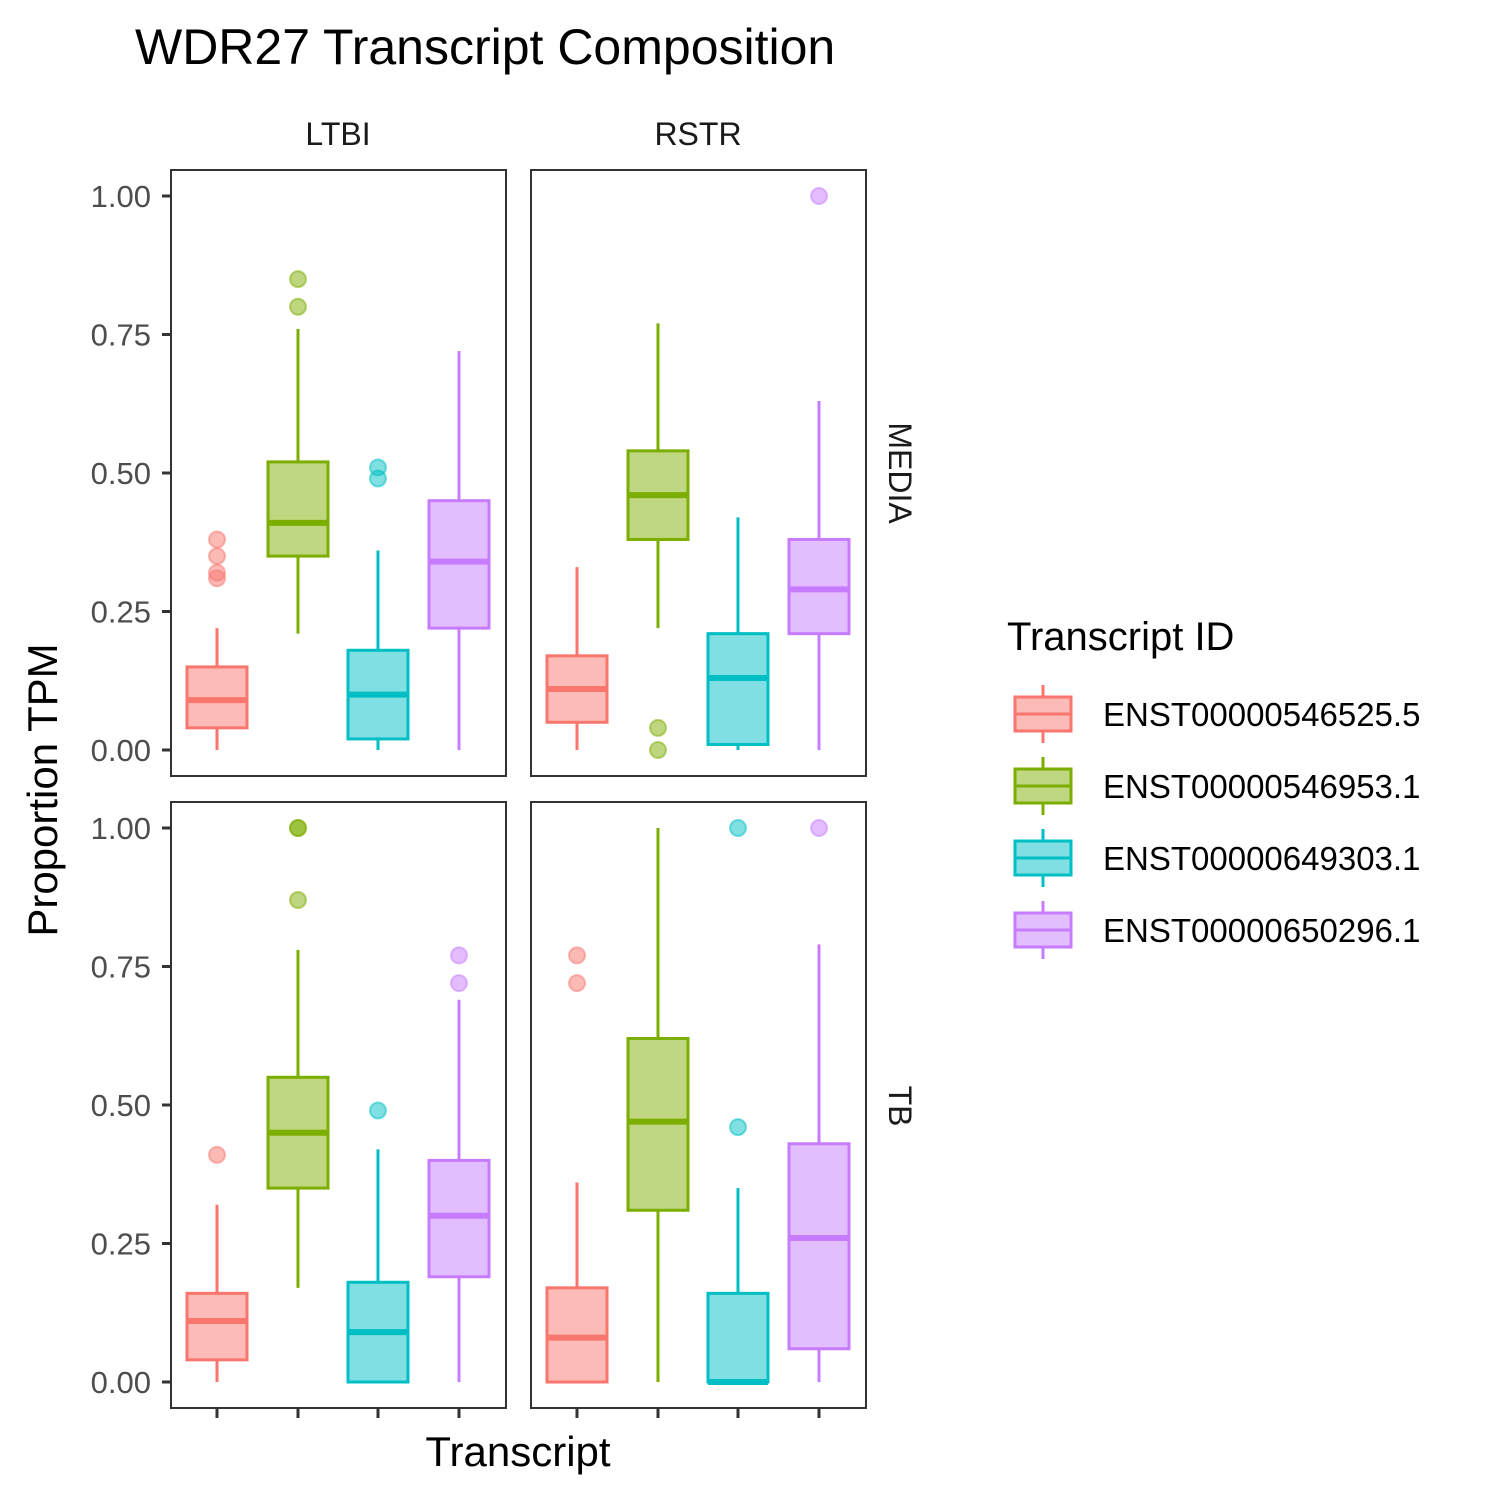 The width and height of the screenshot is (1500, 1500). I want to click on legend-label: ENST00000546525.5, so click(1261, 714).